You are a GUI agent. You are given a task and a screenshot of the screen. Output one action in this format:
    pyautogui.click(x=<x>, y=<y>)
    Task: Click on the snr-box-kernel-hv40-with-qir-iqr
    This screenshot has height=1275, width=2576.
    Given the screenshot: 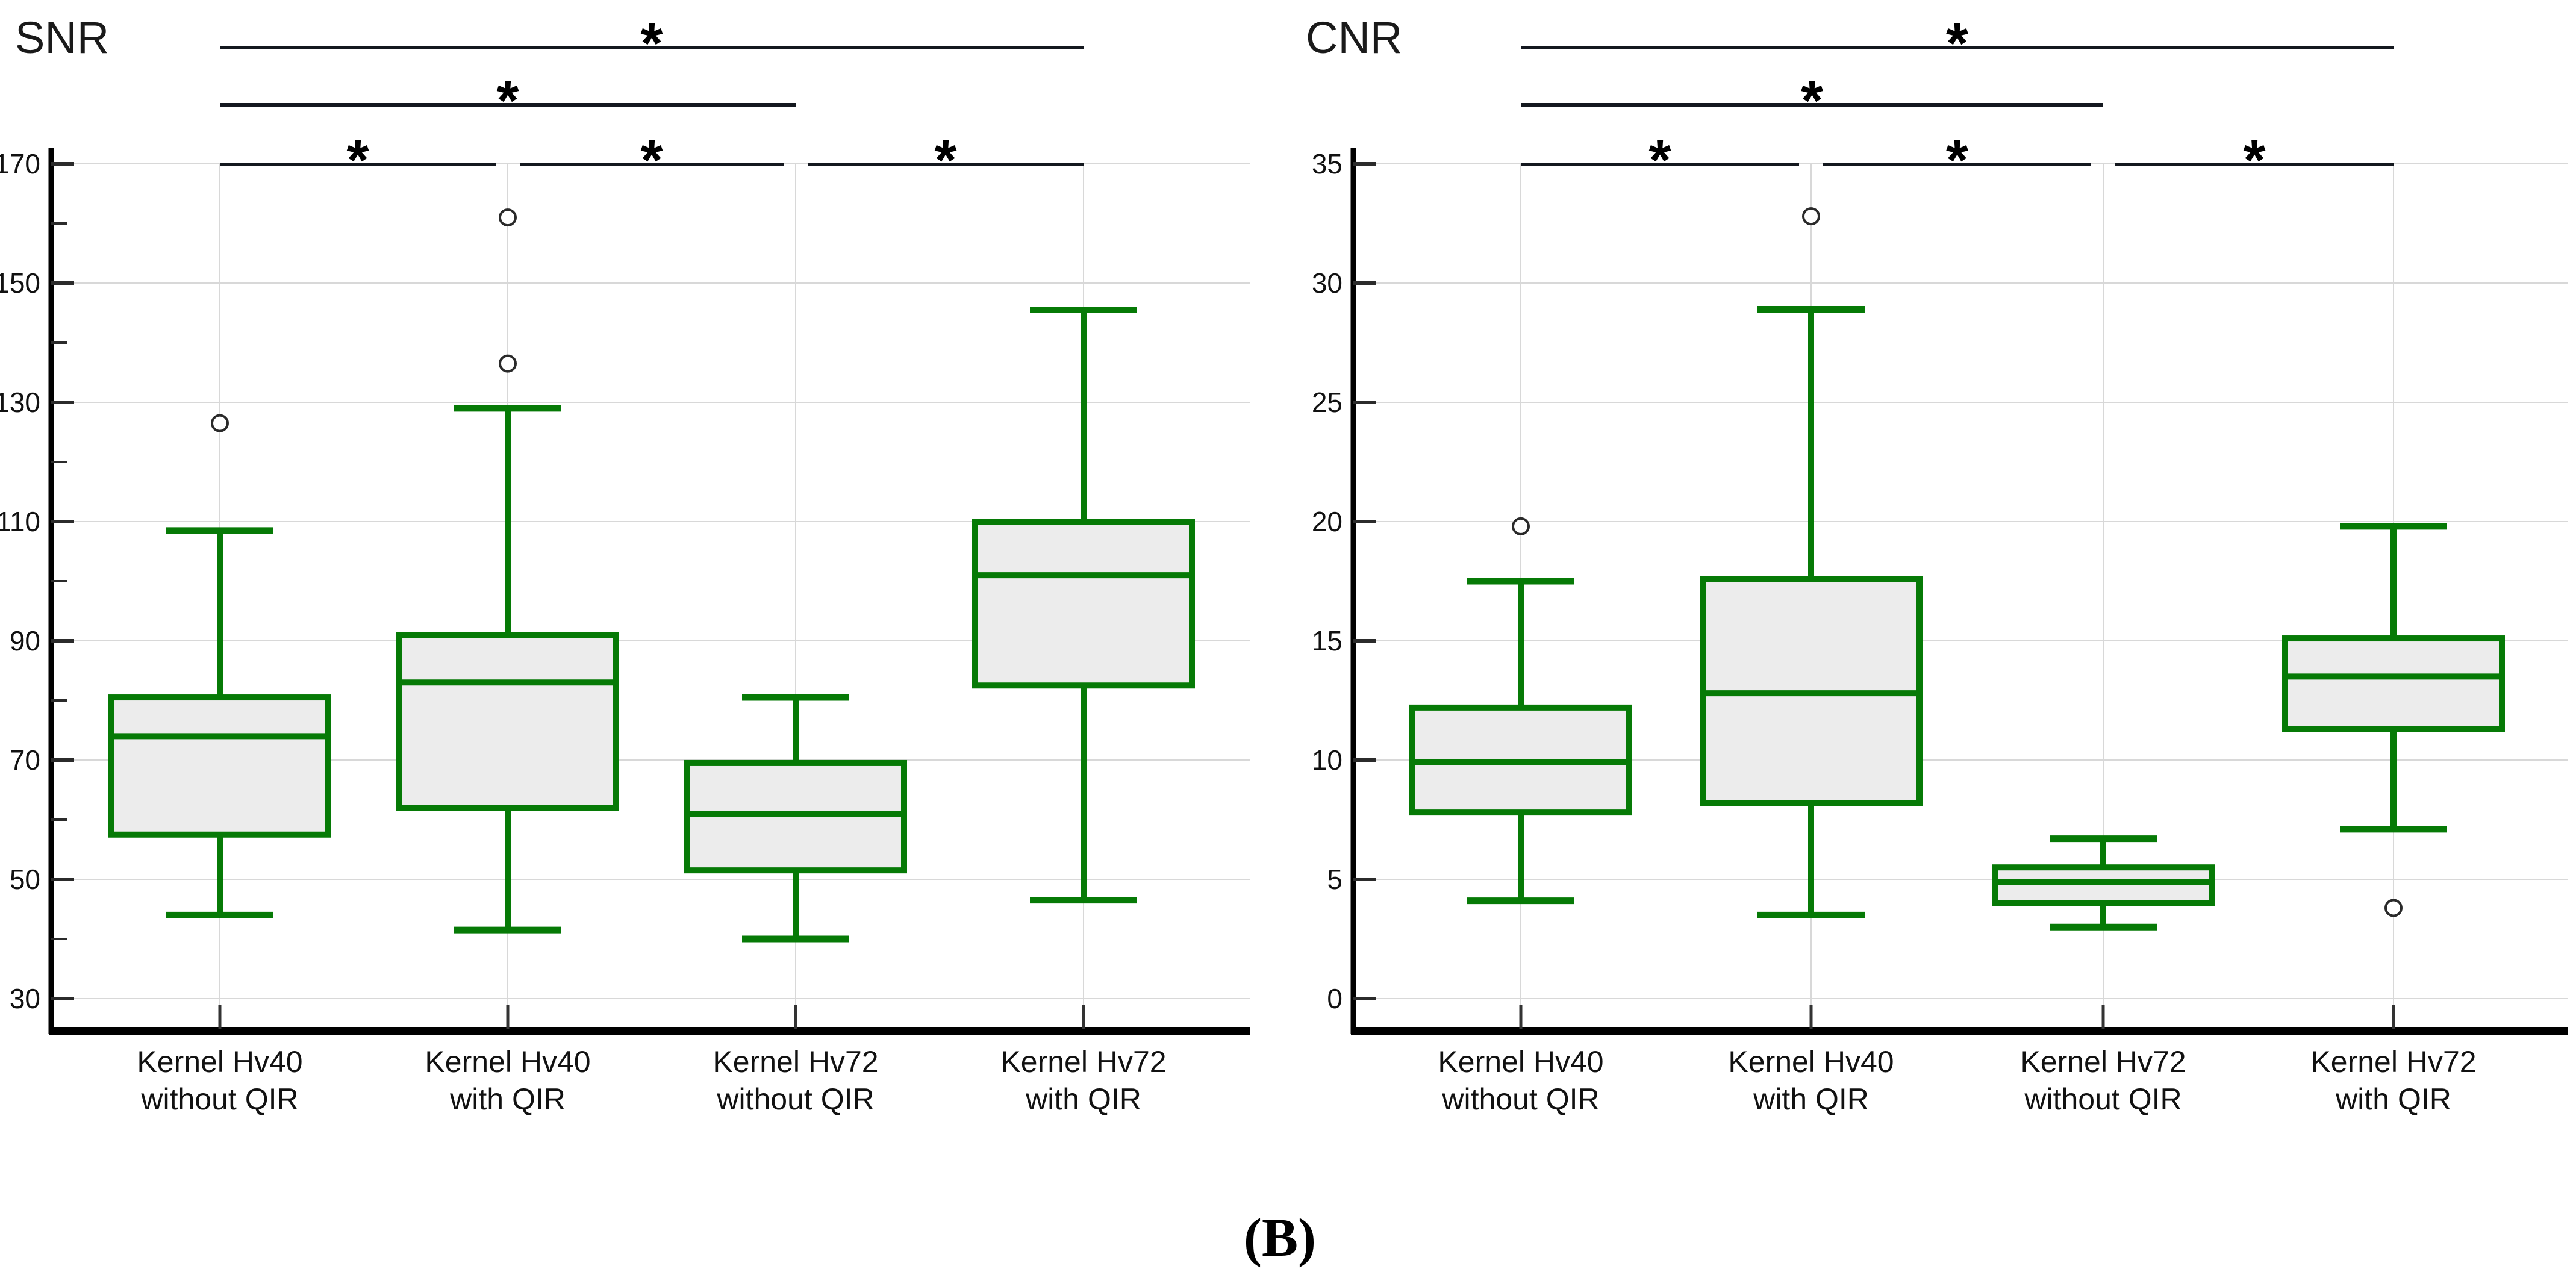 What is the action you would take?
    pyautogui.click(x=507, y=721)
    